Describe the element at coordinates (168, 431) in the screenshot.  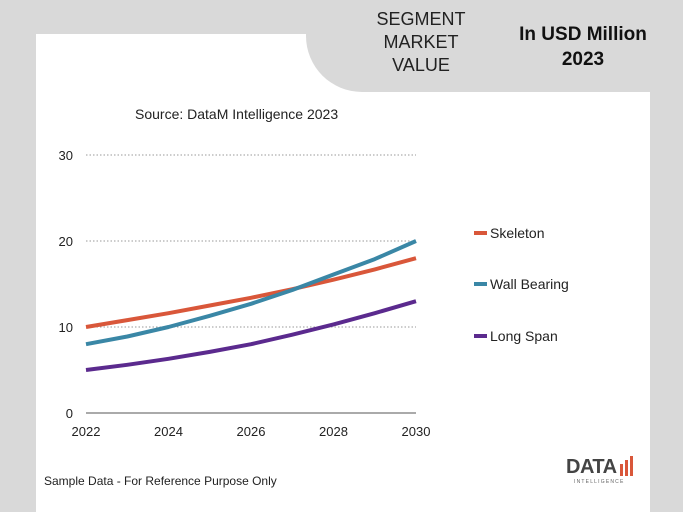
I see `x-tick-label: 2024` at that location.